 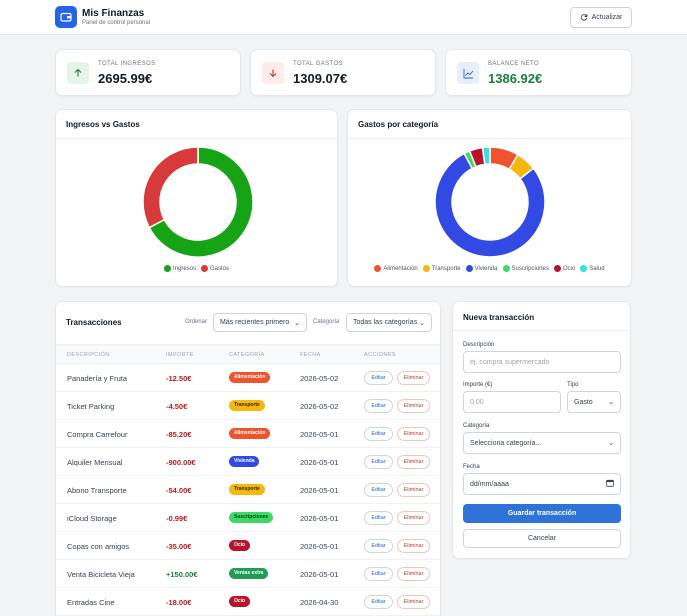 I want to click on row-description: Alquiler Mensual, so click(x=95, y=462).